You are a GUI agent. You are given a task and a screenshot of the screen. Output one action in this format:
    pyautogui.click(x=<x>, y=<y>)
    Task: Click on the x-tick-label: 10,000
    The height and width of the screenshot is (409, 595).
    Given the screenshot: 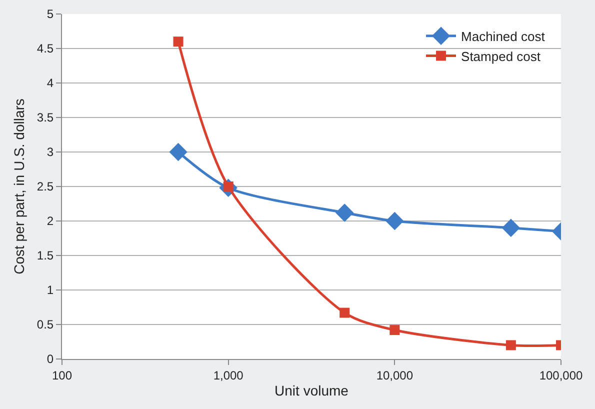 What is the action you would take?
    pyautogui.click(x=395, y=375)
    